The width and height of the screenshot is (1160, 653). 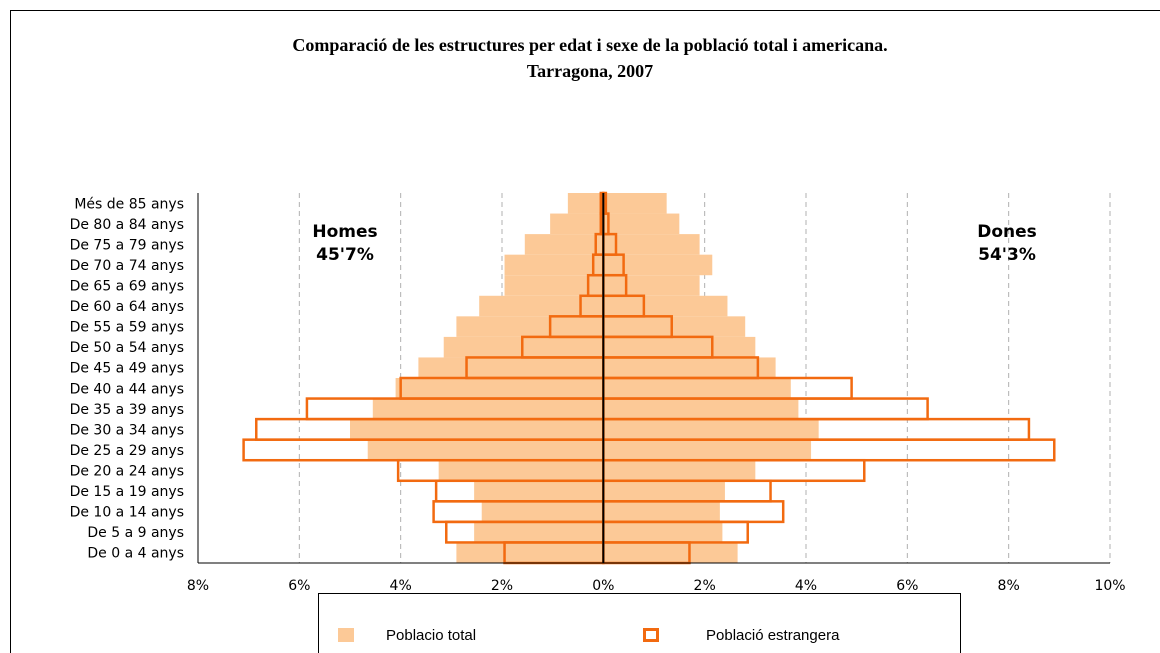 I want to click on y-tick-label: De 10 a 14 anys, so click(x=127, y=513).